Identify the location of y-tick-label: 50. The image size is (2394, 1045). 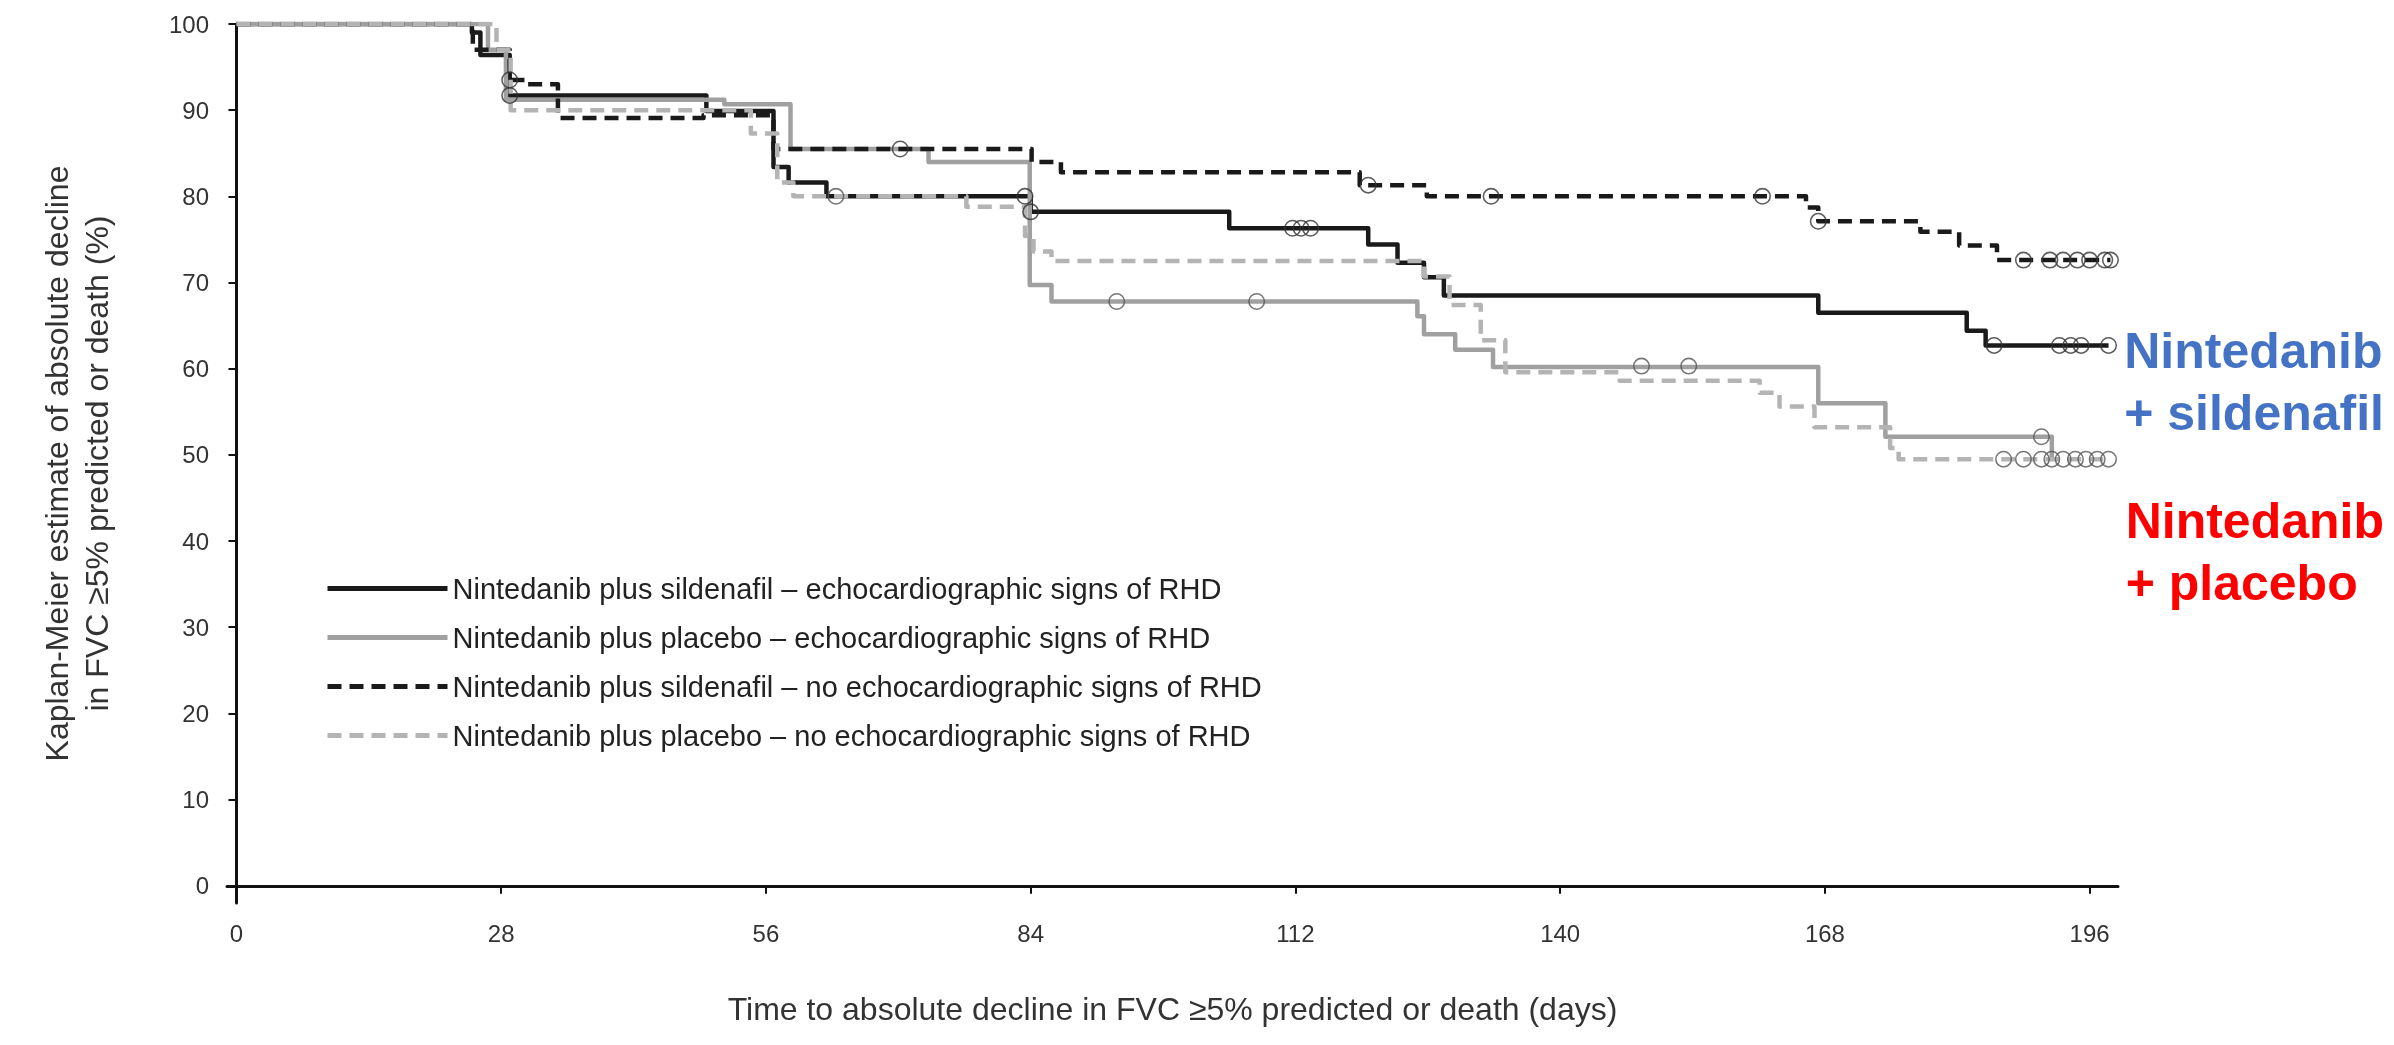
(195, 455).